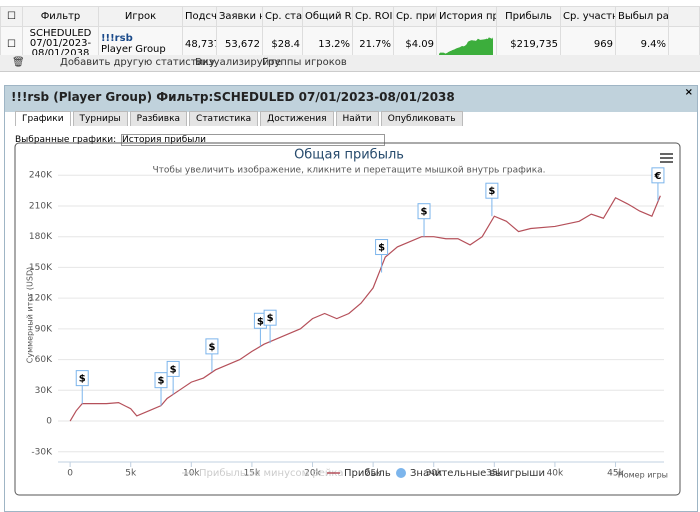  I want to click on visualize: Визуализируйте, so click(238, 62).